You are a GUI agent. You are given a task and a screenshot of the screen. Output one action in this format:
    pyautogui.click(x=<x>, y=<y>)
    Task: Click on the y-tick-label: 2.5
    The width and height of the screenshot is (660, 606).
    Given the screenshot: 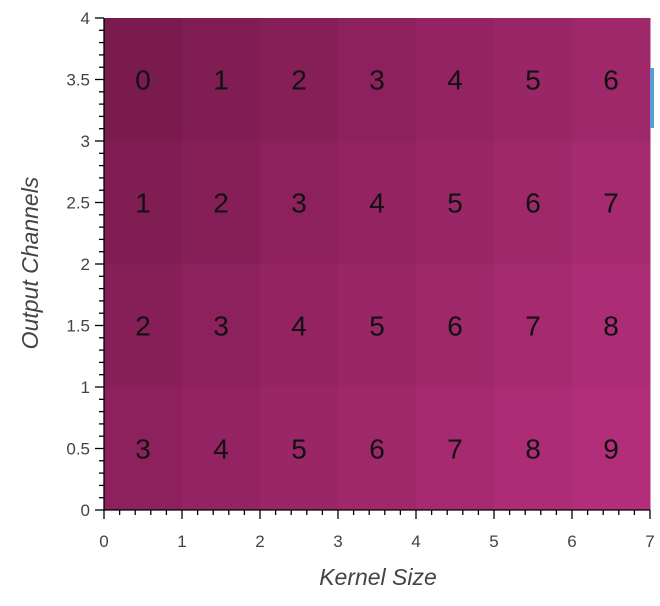 What is the action you would take?
    pyautogui.click(x=78, y=203)
    